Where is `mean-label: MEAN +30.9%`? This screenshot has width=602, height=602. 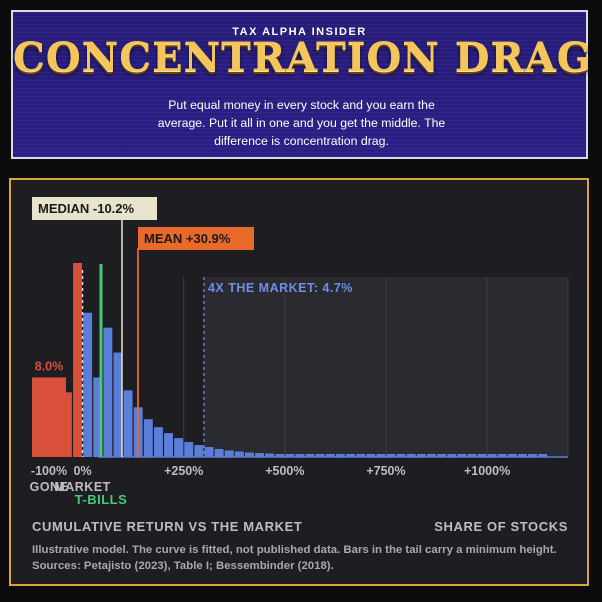
mean-label: MEAN +30.9% is located at coordinates (187, 238).